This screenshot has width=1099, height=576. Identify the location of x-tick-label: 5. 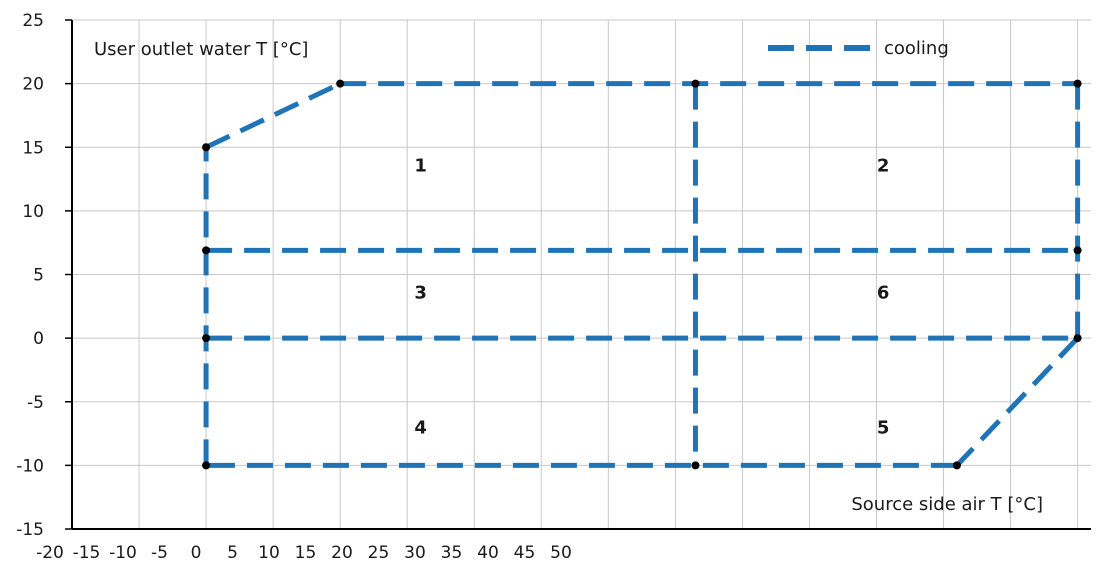
(232, 553).